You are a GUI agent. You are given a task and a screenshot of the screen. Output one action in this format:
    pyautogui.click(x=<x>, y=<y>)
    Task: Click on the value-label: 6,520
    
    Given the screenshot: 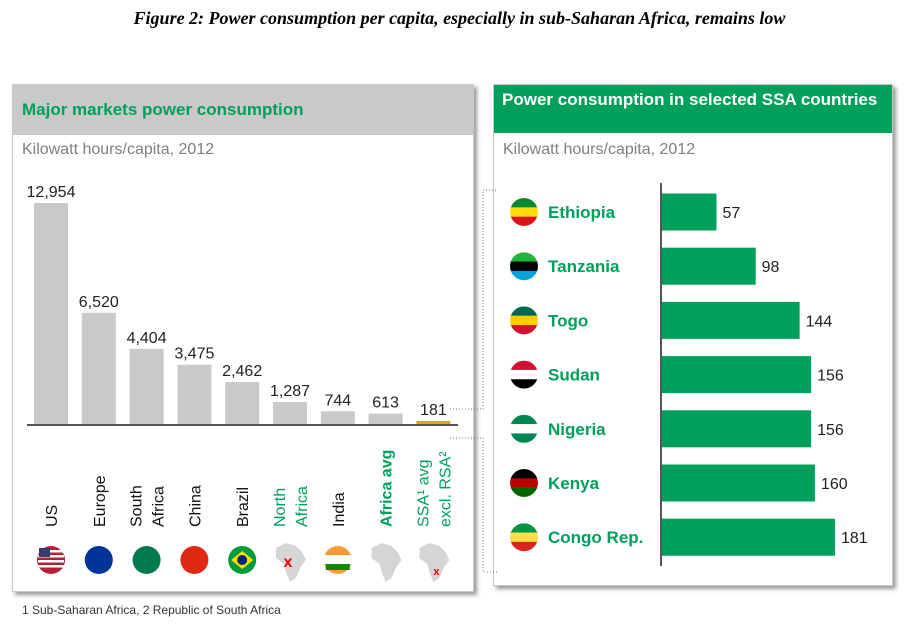 What is the action you would take?
    pyautogui.click(x=99, y=302)
    